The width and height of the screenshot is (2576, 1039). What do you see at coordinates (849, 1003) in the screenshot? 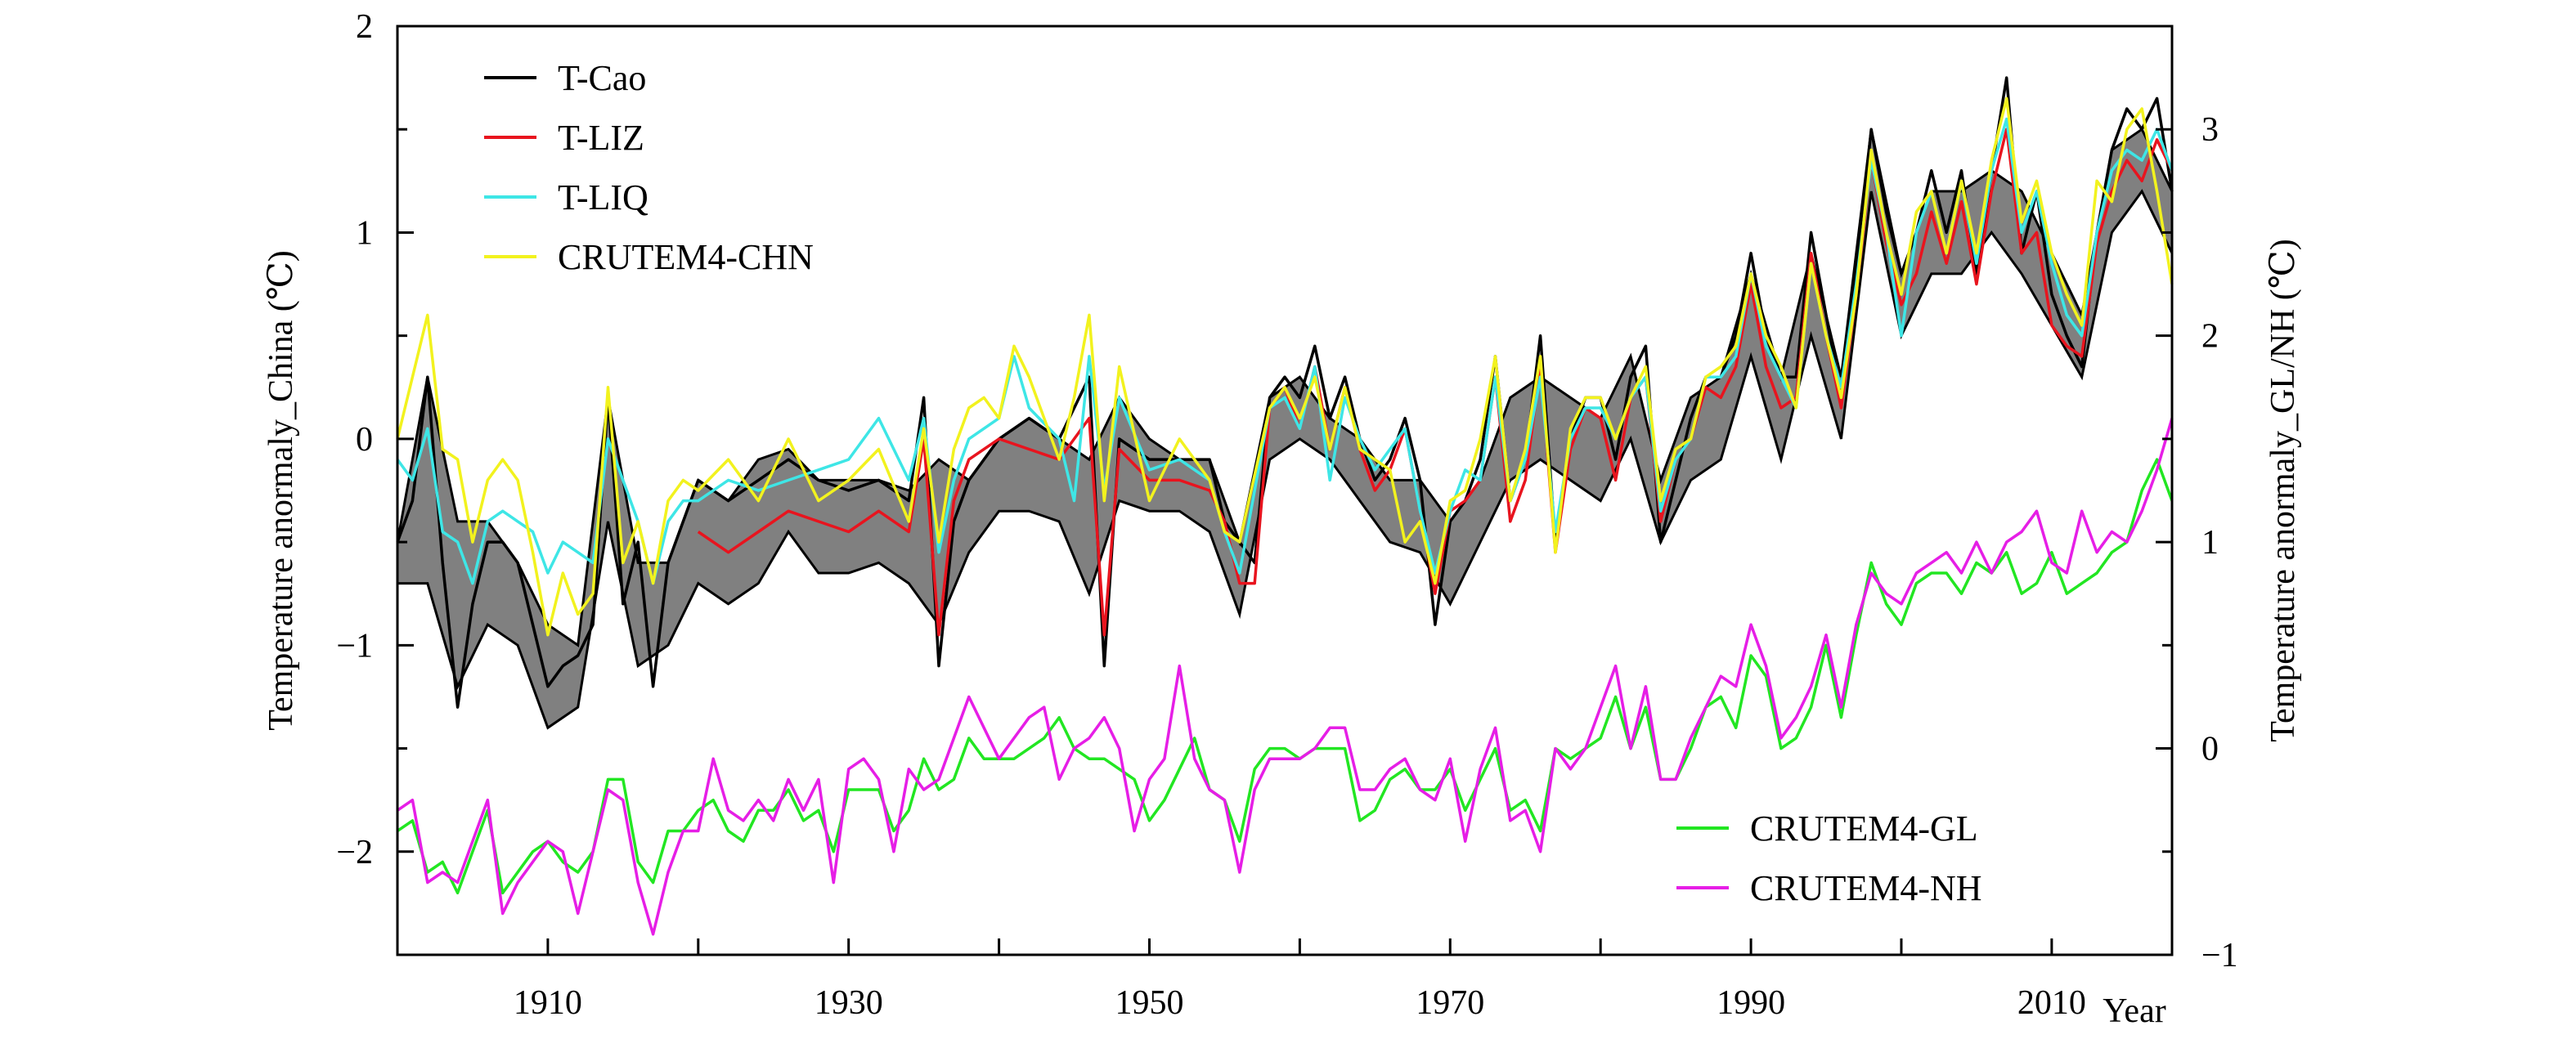
I see `x-tick-label: 1930` at bounding box center [849, 1003].